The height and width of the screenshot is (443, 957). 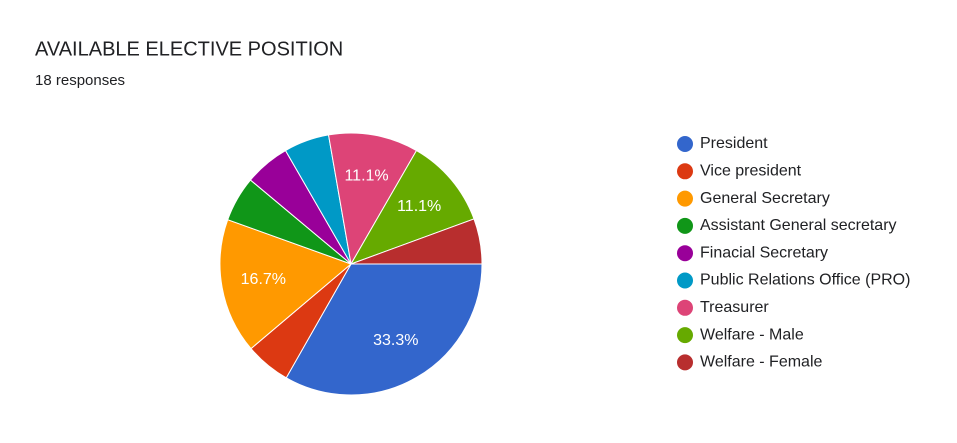 I want to click on legend-label: Assistant General secretary, so click(x=798, y=225).